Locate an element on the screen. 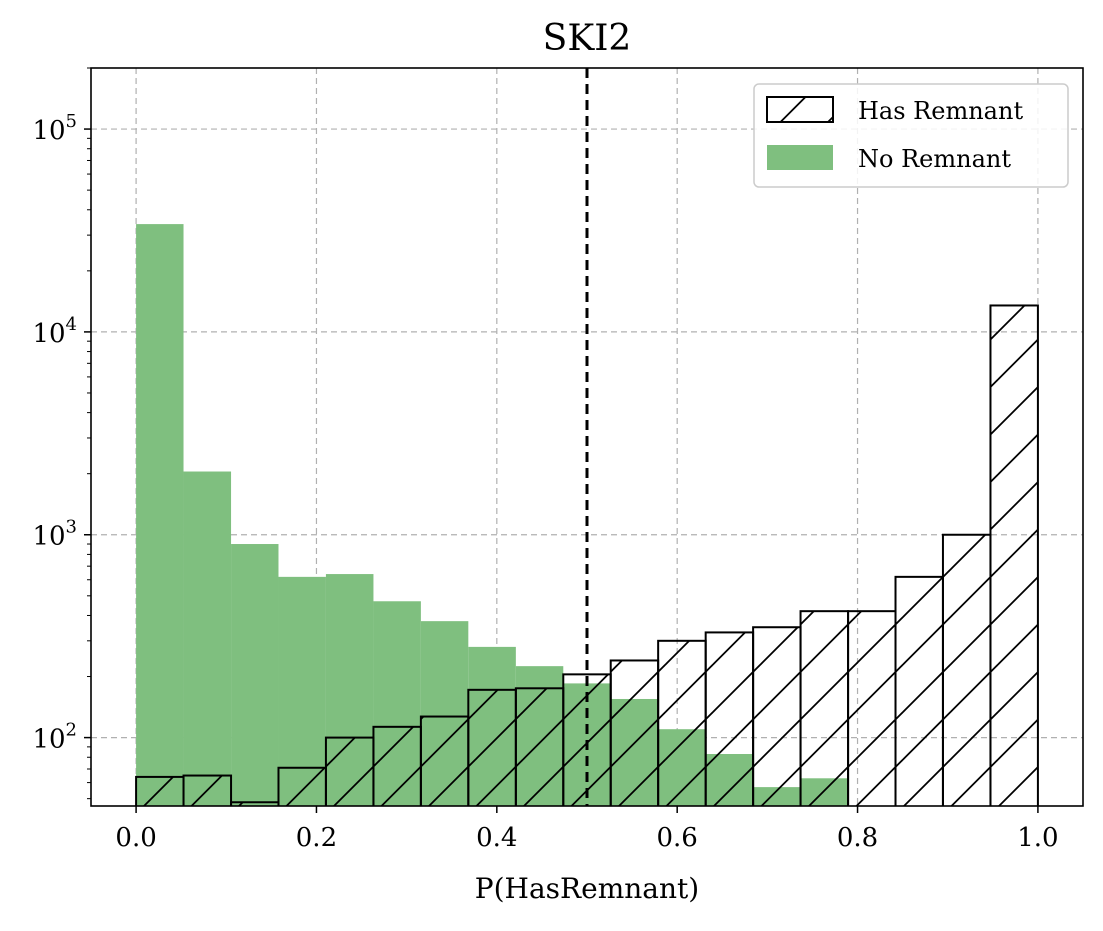  x-tick-label: 0.2 is located at coordinates (316, 838).